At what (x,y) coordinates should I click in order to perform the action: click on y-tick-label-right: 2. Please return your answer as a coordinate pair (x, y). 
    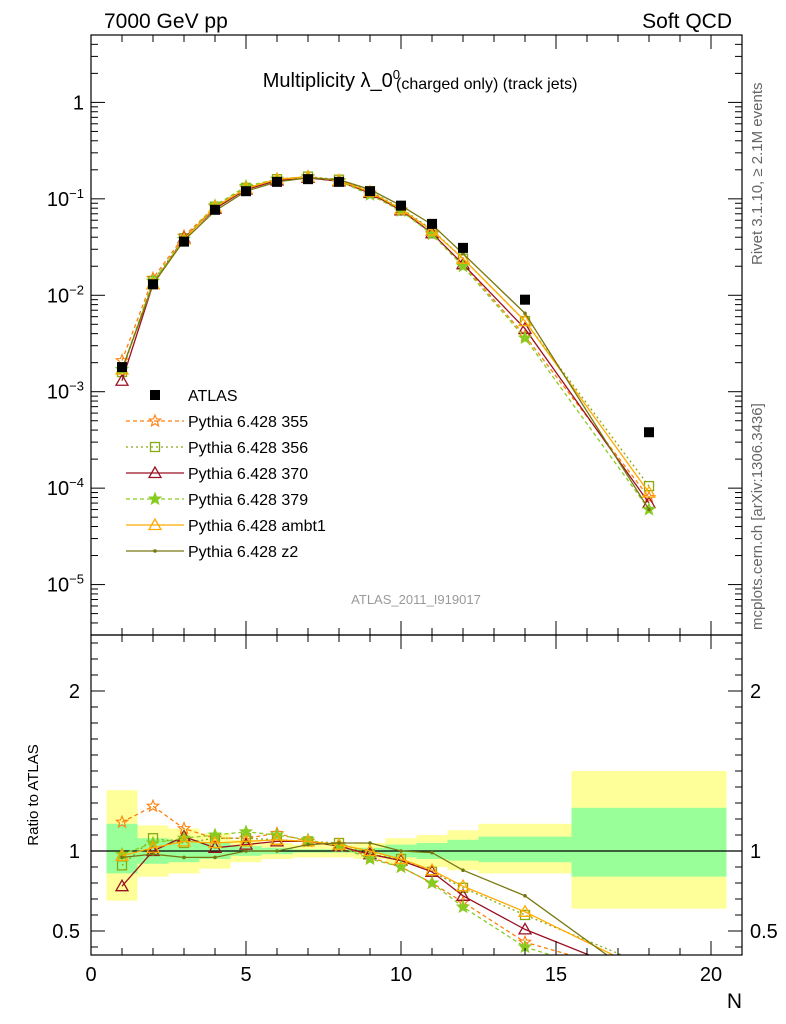
    Looking at the image, I should click on (755, 692).